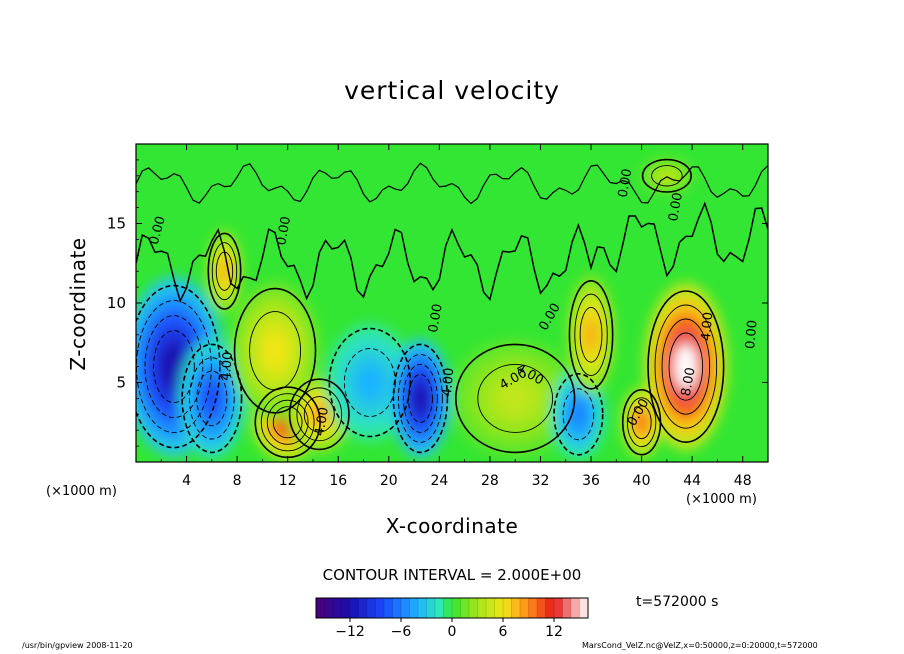 The width and height of the screenshot is (904, 654). I want to click on x-tick-label: 8, so click(237, 481).